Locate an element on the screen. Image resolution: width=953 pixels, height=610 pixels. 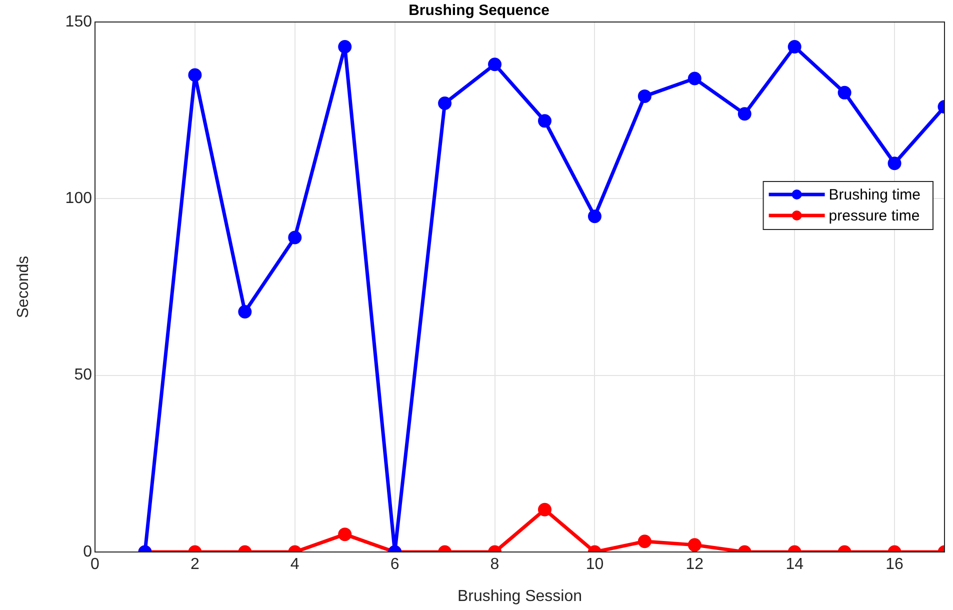
x-tick-label: 6 is located at coordinates (395, 565).